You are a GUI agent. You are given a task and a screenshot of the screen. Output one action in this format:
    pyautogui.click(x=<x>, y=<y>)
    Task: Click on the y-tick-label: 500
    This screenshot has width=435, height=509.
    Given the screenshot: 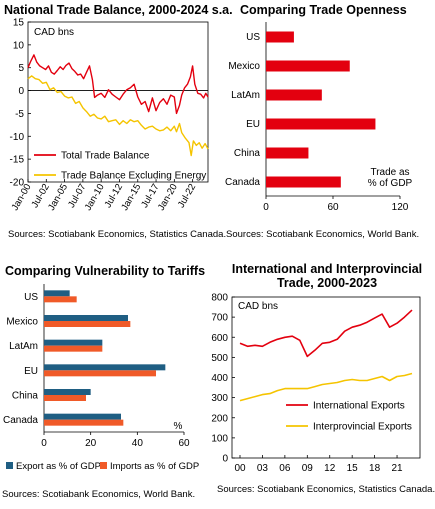 What is the action you would take?
    pyautogui.click(x=219, y=358)
    